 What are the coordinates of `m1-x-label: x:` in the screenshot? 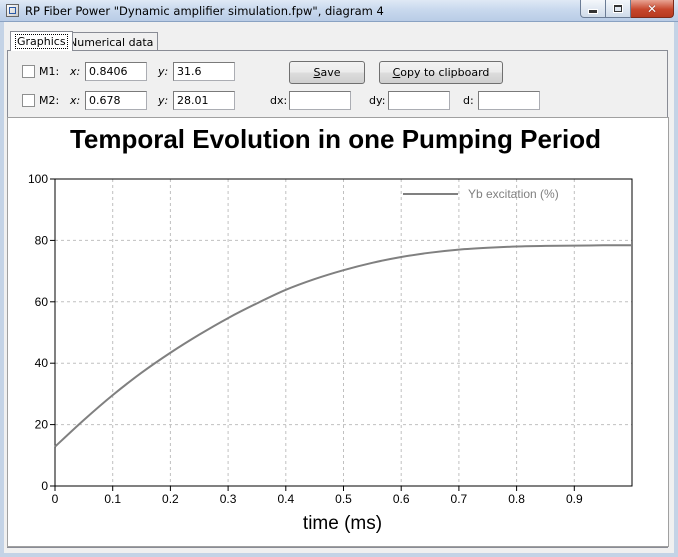 It's located at (75, 71).